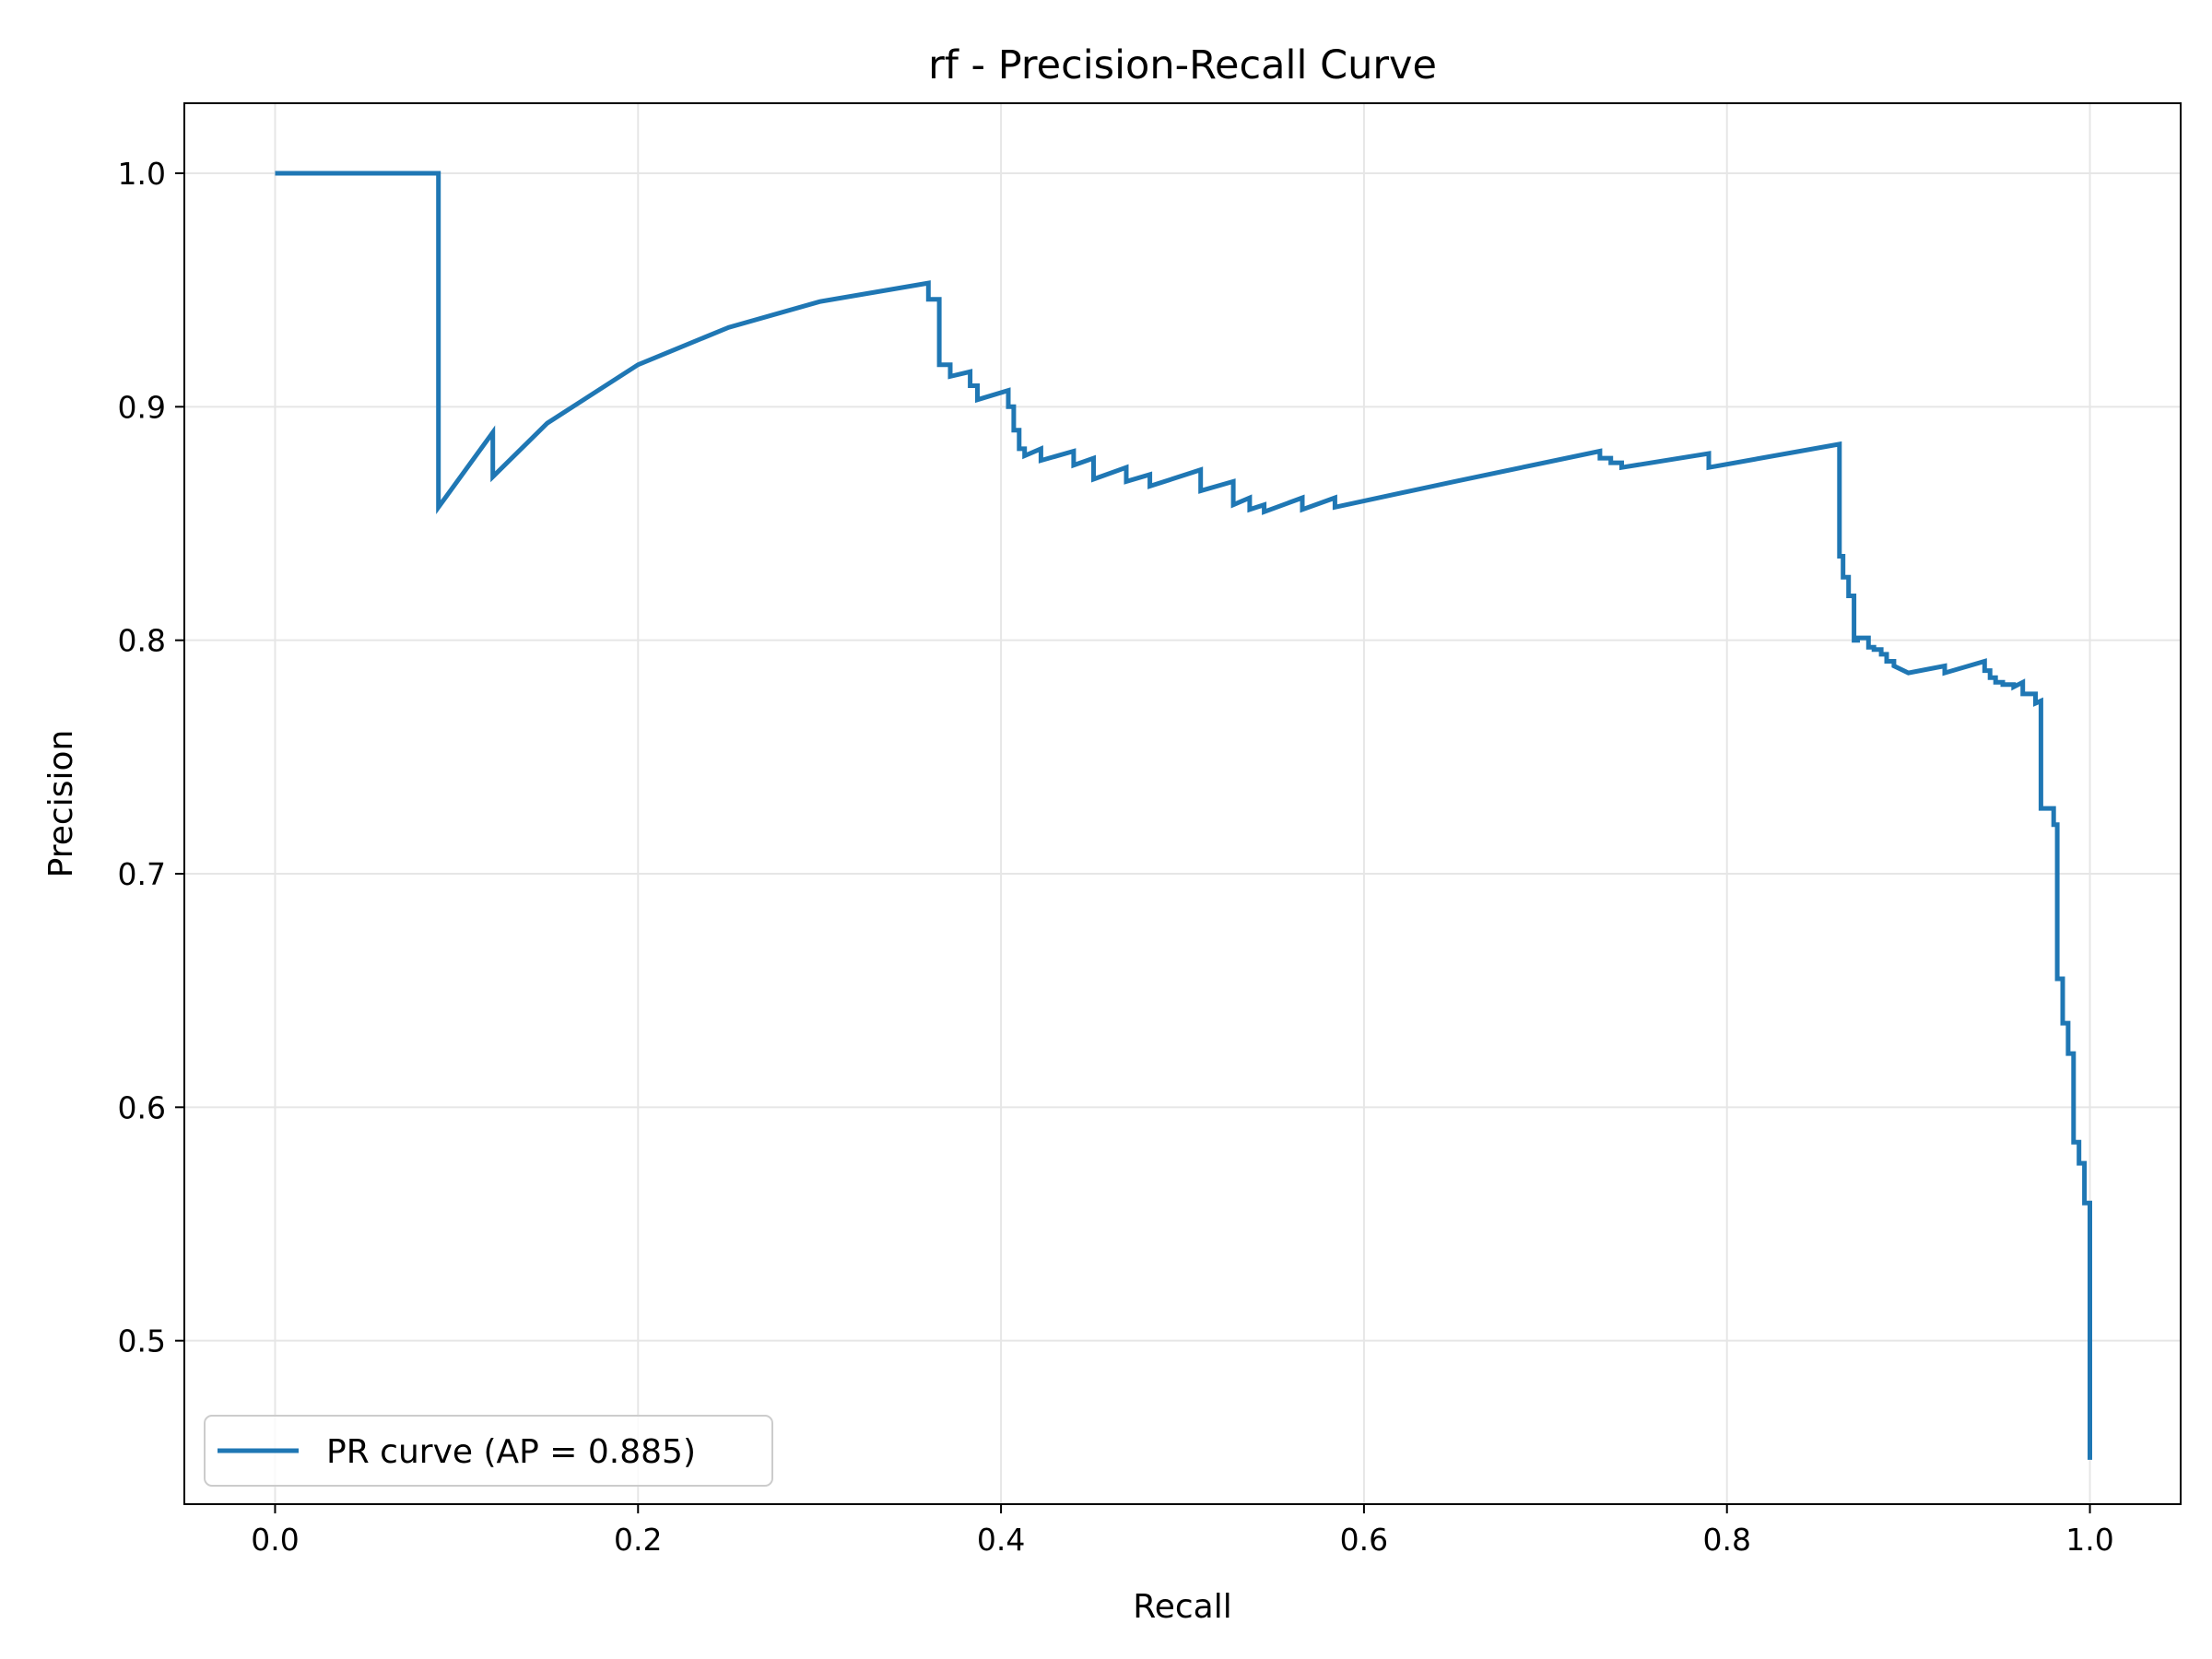  I want to click on x-axis-label: Recall, so click(1182, 1607).